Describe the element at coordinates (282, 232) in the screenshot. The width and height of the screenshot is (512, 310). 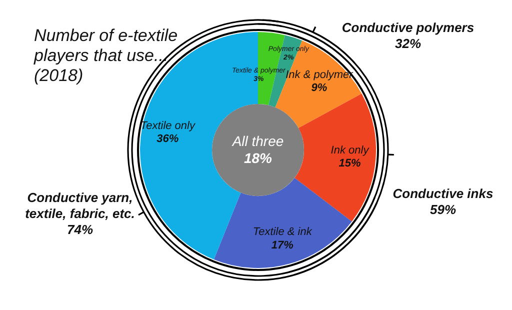
I see `slice-label: Textile & ink` at that location.